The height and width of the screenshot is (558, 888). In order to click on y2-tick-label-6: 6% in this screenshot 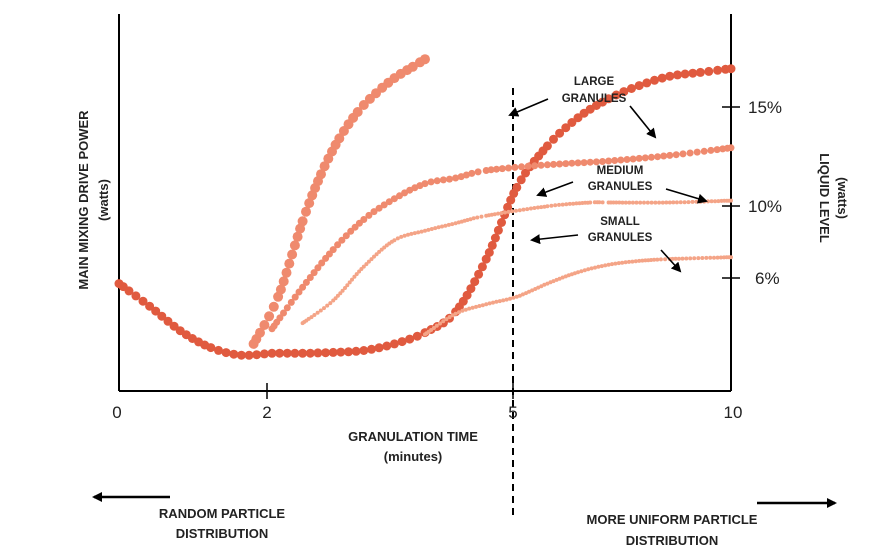, I will do `click(767, 278)`.